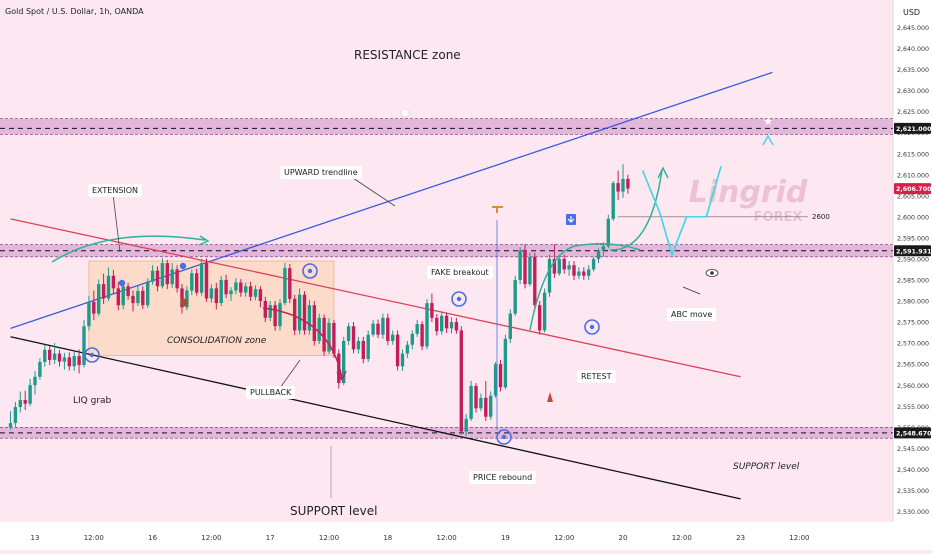 This screenshot has width=932, height=554. What do you see at coordinates (691, 290) in the screenshot?
I see `abc-pointer-line` at bounding box center [691, 290].